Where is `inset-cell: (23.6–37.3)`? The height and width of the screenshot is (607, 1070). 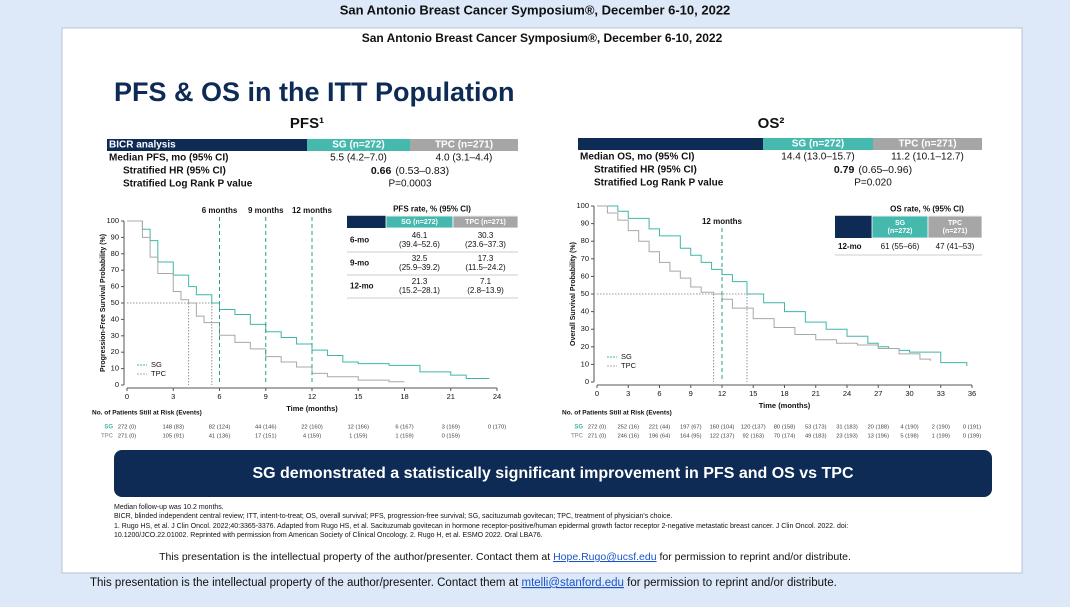 inset-cell: (23.6–37.3) is located at coordinates (485, 244).